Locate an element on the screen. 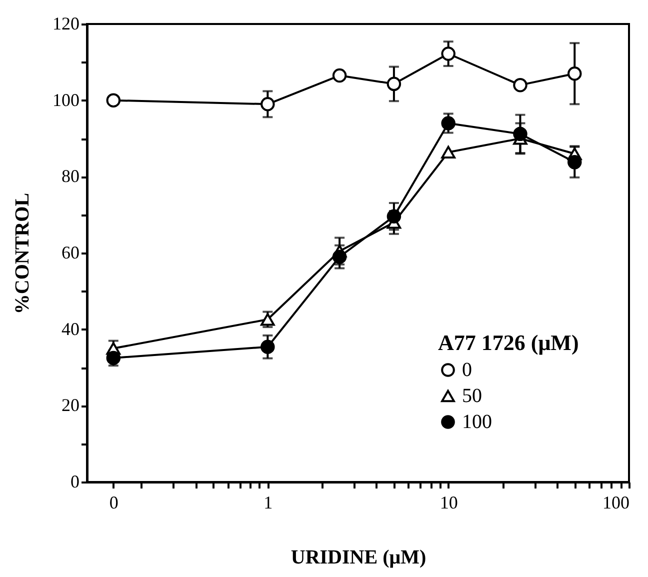  x-axis-title: URIDINE (μM) is located at coordinates (358, 557).